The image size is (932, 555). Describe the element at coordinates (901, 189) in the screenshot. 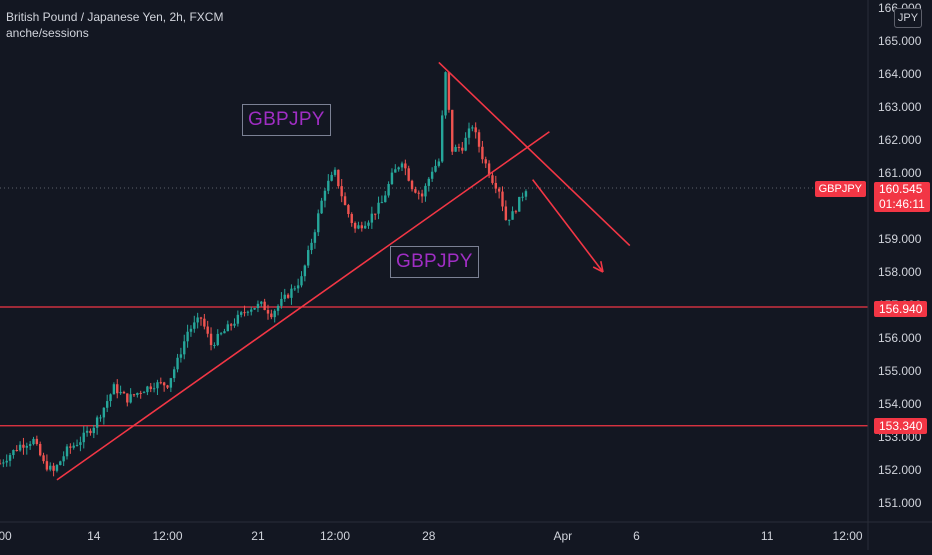

I see `last-price-value: 160.545` at that location.